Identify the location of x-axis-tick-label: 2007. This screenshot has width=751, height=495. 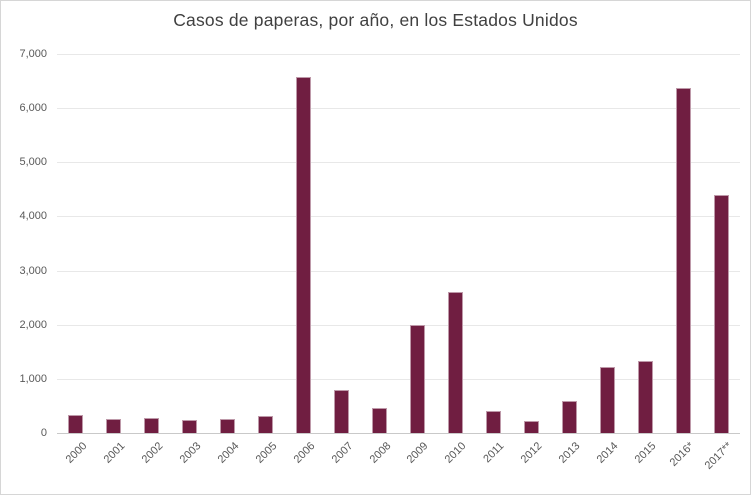
(342, 453).